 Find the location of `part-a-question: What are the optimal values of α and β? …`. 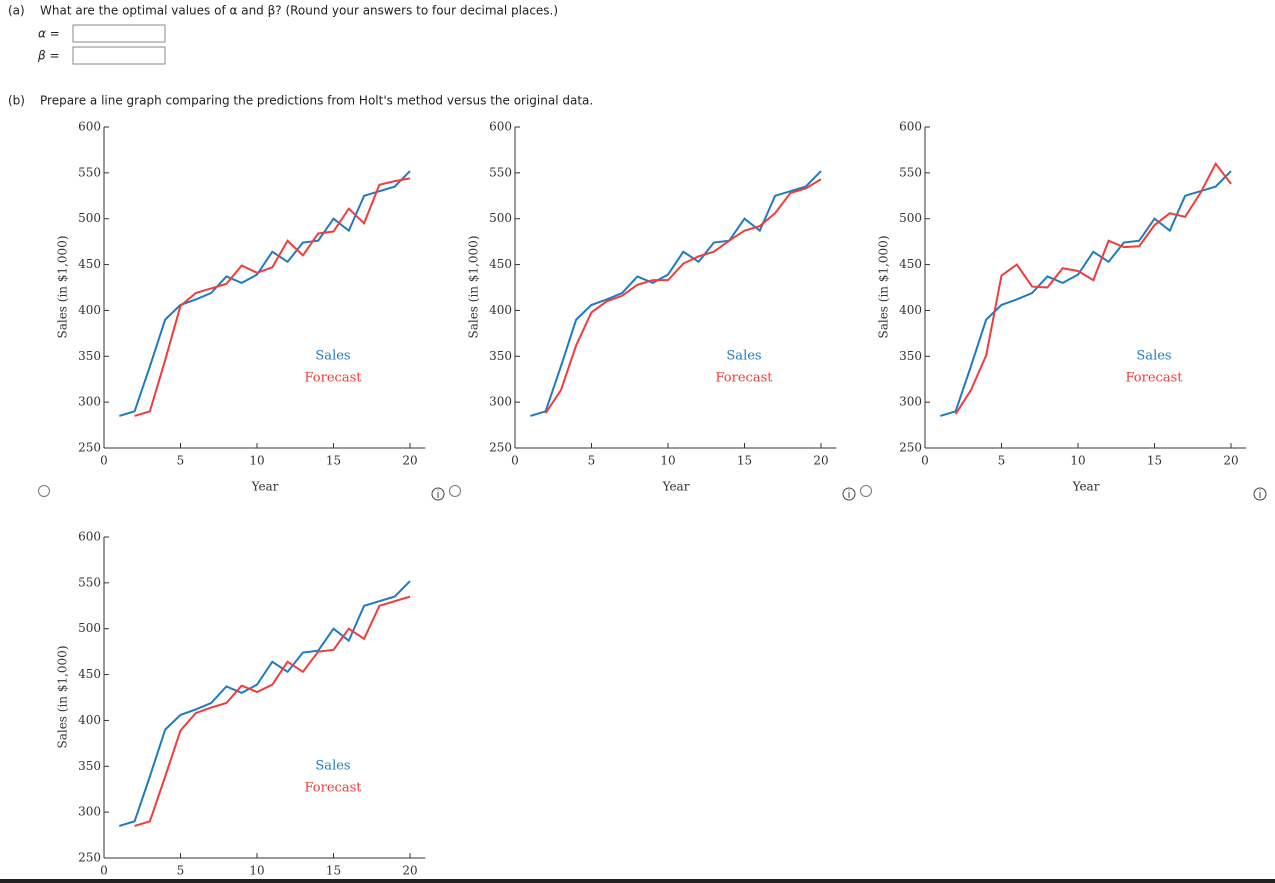

part-a-question: What are the optimal values of α and β? … is located at coordinates (299, 11).